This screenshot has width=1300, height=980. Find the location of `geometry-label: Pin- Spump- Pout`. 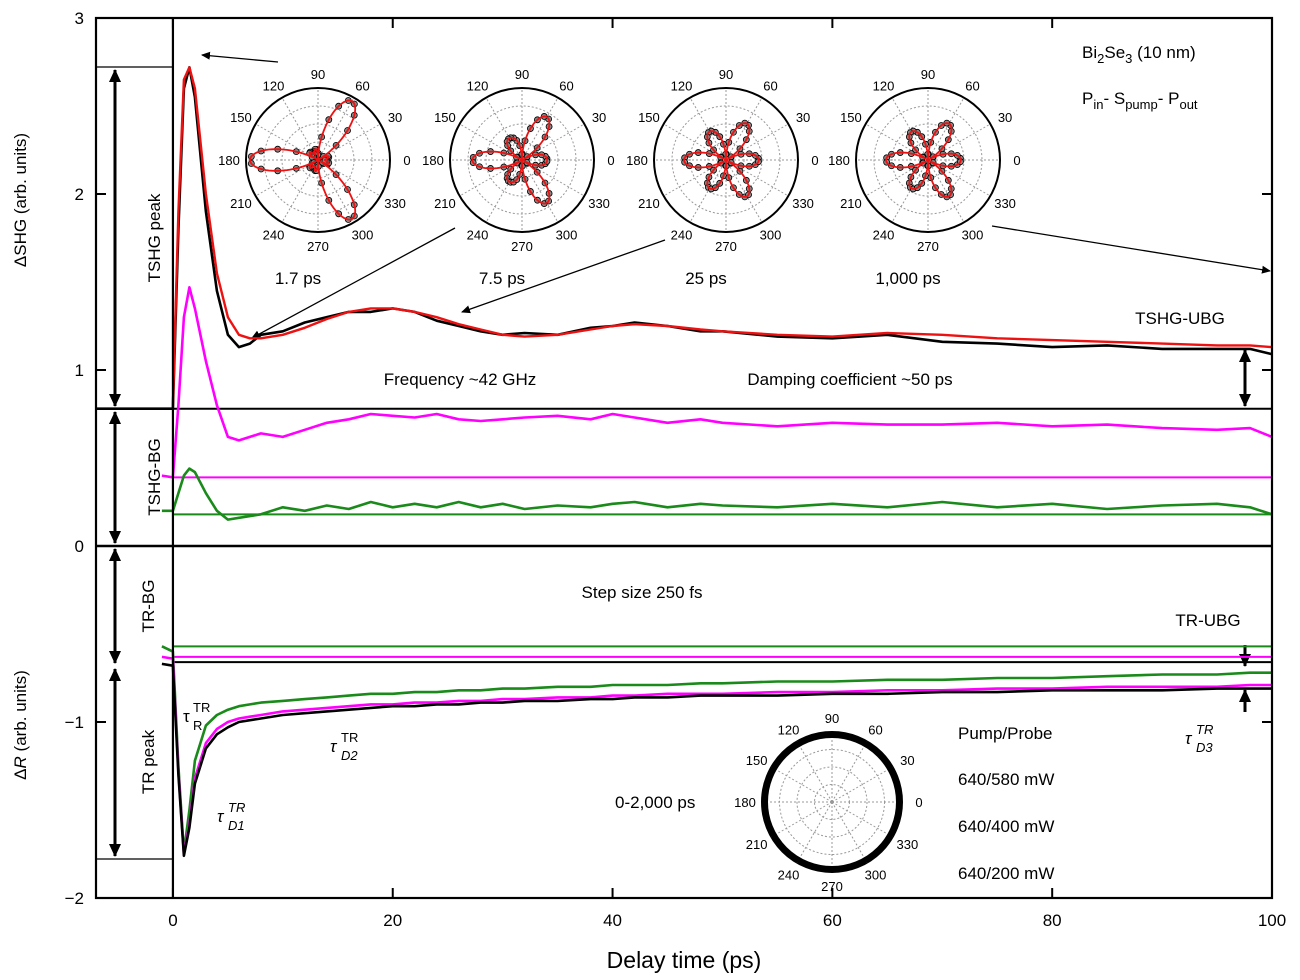

geometry-label: Pin- Spump- Pout is located at coordinates (1140, 100).